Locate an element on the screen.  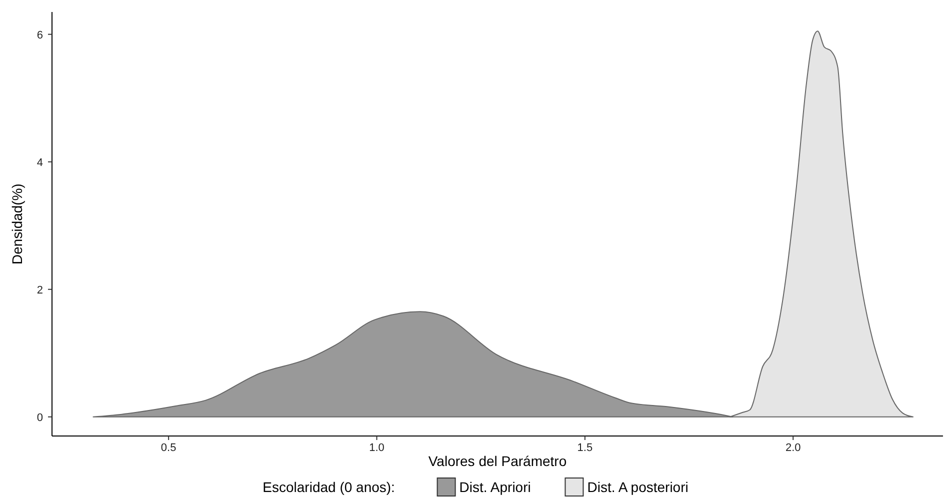
legend-label: Dist. A posteriori is located at coordinates (637, 487).